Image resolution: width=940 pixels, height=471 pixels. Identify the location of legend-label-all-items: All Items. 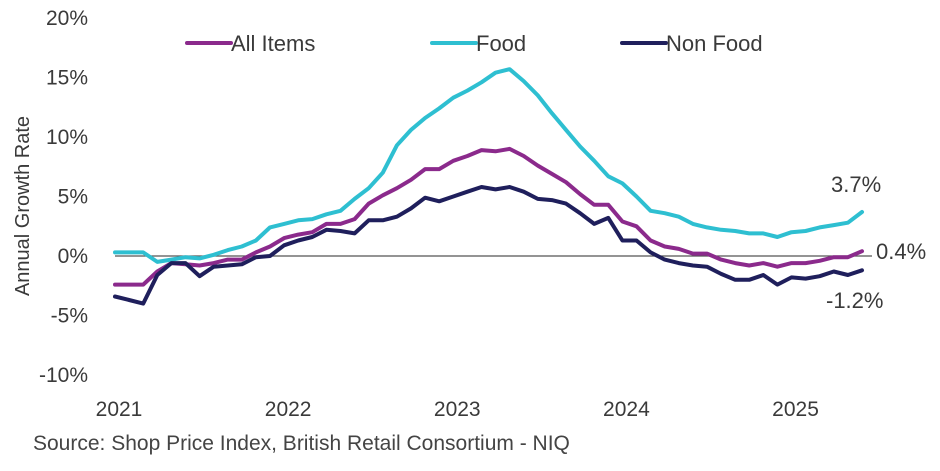
(273, 43).